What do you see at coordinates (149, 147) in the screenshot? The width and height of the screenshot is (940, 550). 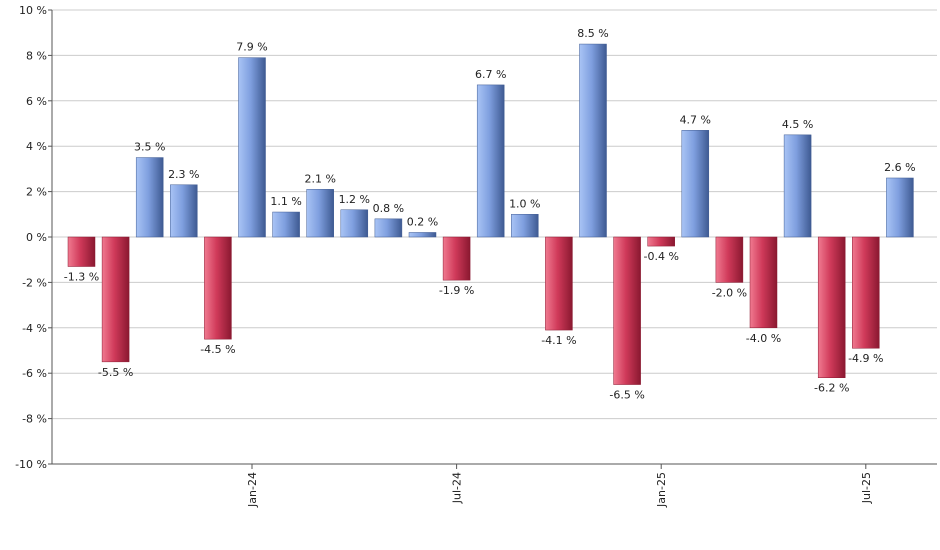 I see `bar-value-label: 3.5 %` at bounding box center [149, 147].